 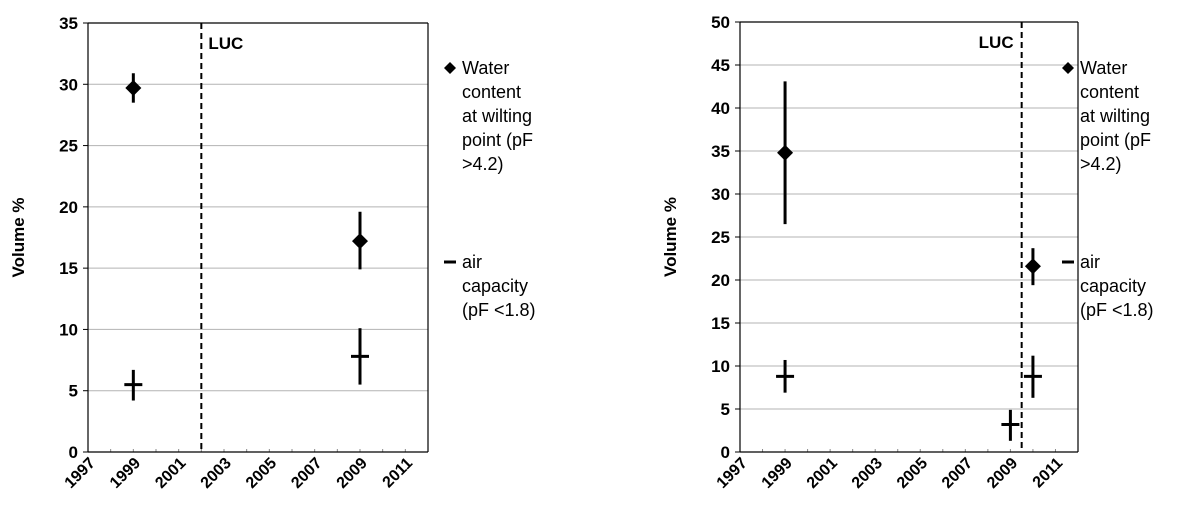 I want to click on y-tick-label: 40, so click(x=720, y=108).